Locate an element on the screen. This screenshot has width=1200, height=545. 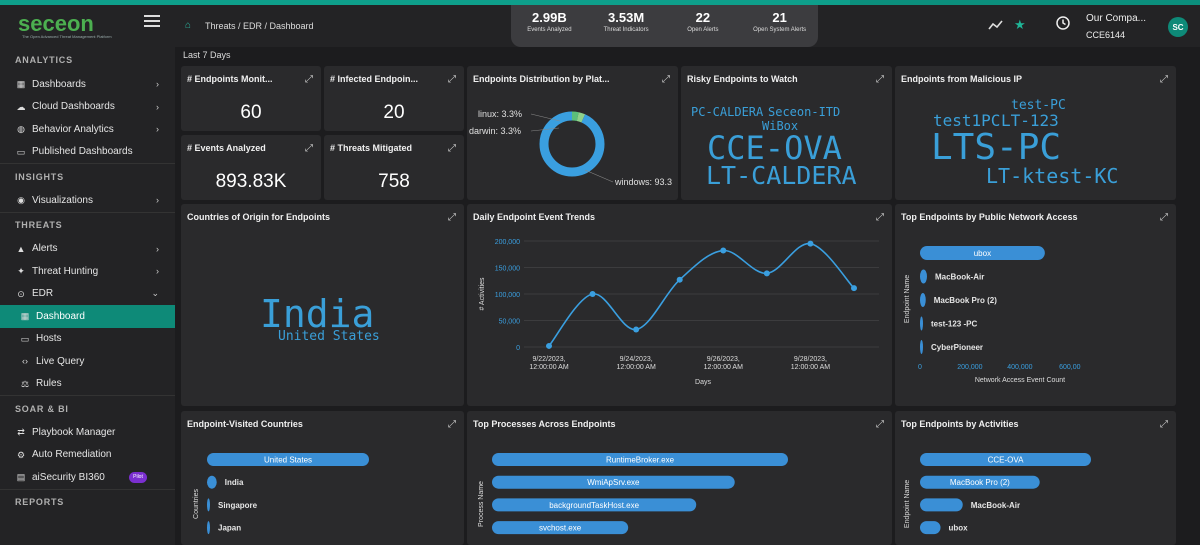
sidebar-item-live-query: ‹› Live Query is located at coordinates (87, 361).